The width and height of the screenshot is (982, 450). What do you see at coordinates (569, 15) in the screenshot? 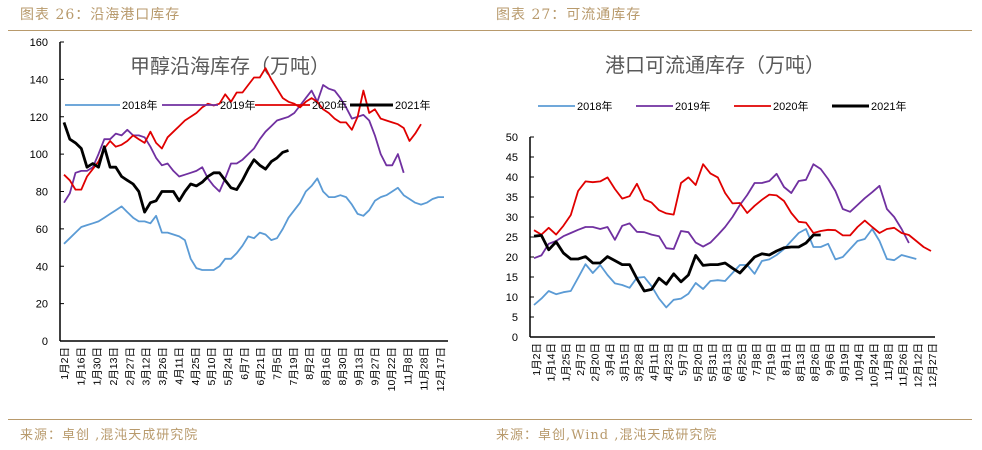
I see `figure-27-title: 图表 27：可流通库存` at bounding box center [569, 15].